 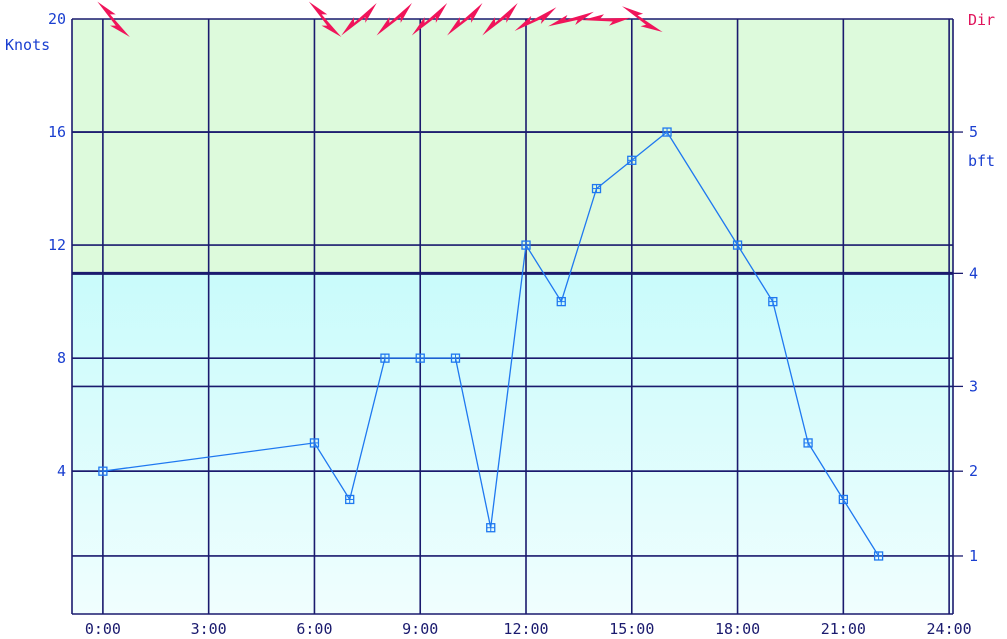 I want to click on x-tick-label: 12:00, so click(x=525, y=629).